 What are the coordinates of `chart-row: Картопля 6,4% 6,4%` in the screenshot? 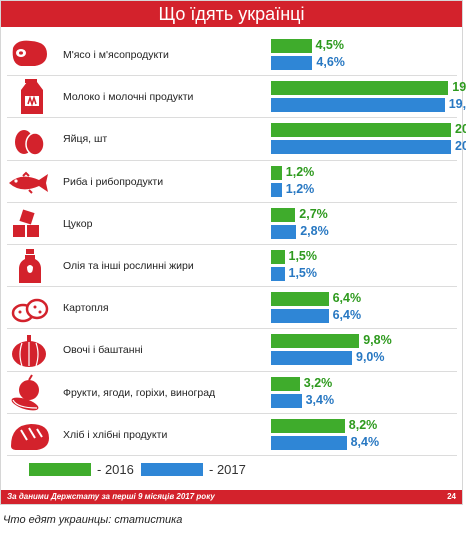 It's located at (231, 308).